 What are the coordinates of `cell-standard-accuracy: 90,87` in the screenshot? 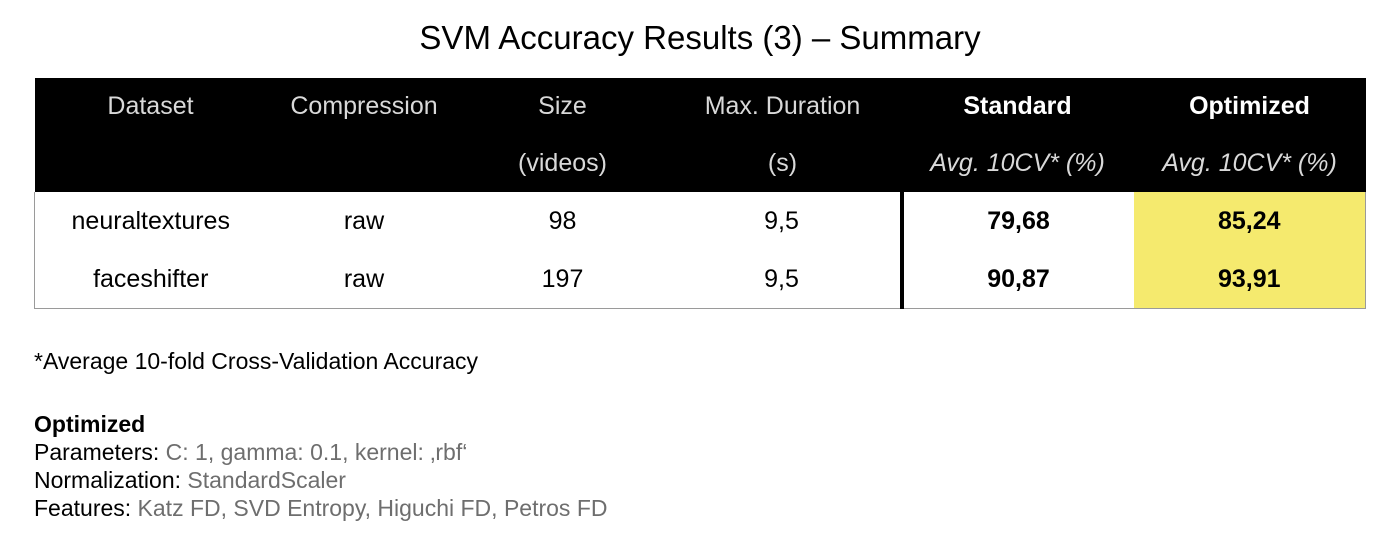 It's located at (1016, 279).